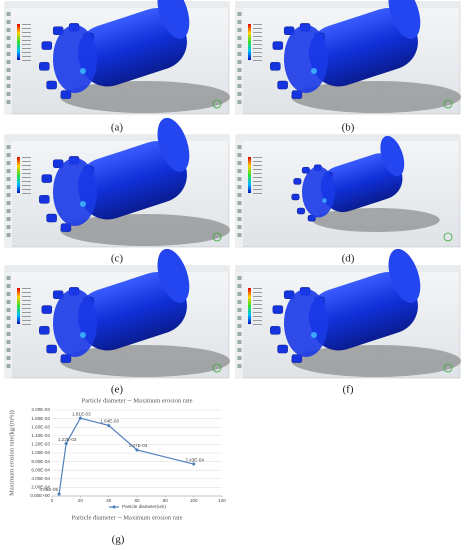 The image size is (464, 550). What do you see at coordinates (40, 418) in the screenshot?
I see `y-tick-label: 1.80E-03` at bounding box center [40, 418].